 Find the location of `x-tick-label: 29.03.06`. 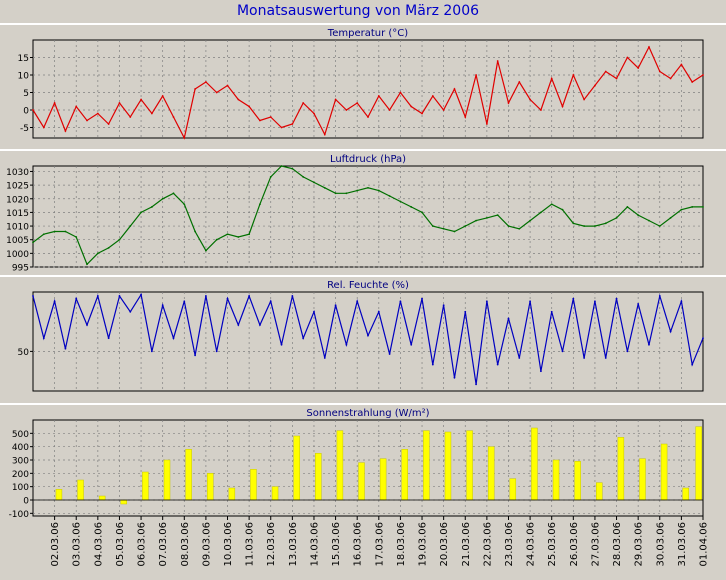

x-tick-label: 29.03.06 is located at coordinates (639, 544).